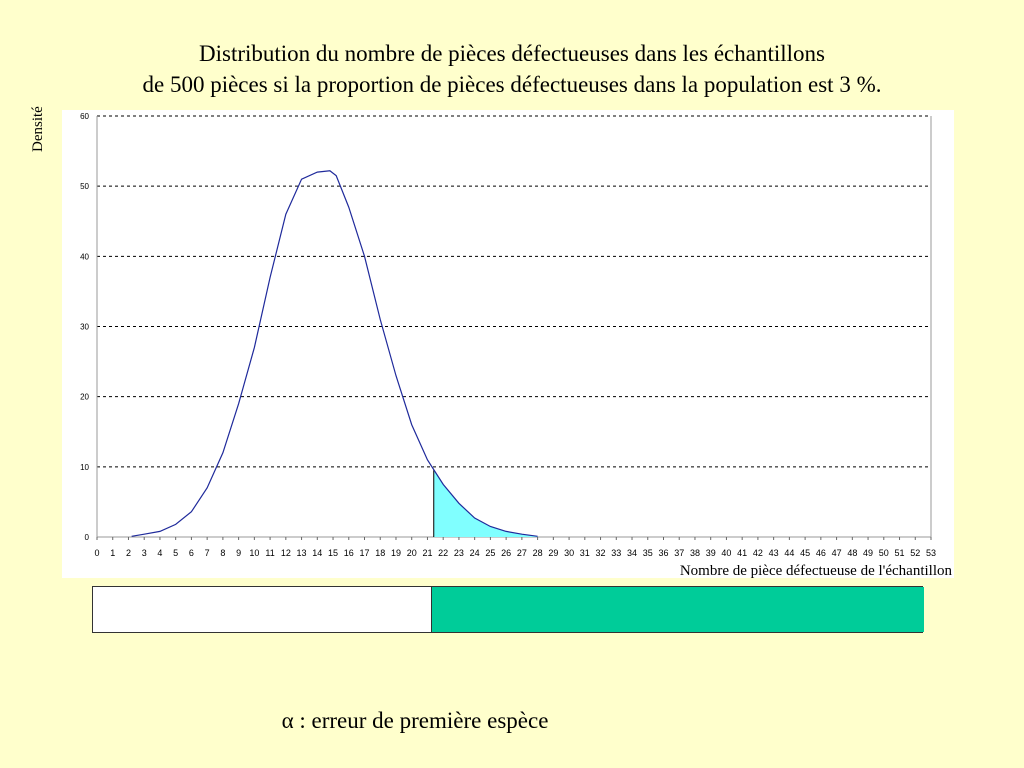  Describe the element at coordinates (396, 553) in the screenshot. I see `x-tick-label: 19` at that location.